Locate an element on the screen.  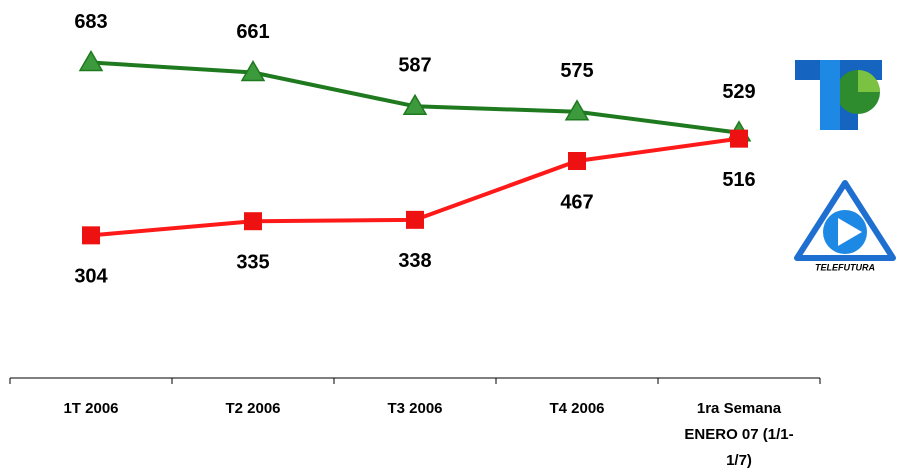
data-label: 587 is located at coordinates (414, 66).